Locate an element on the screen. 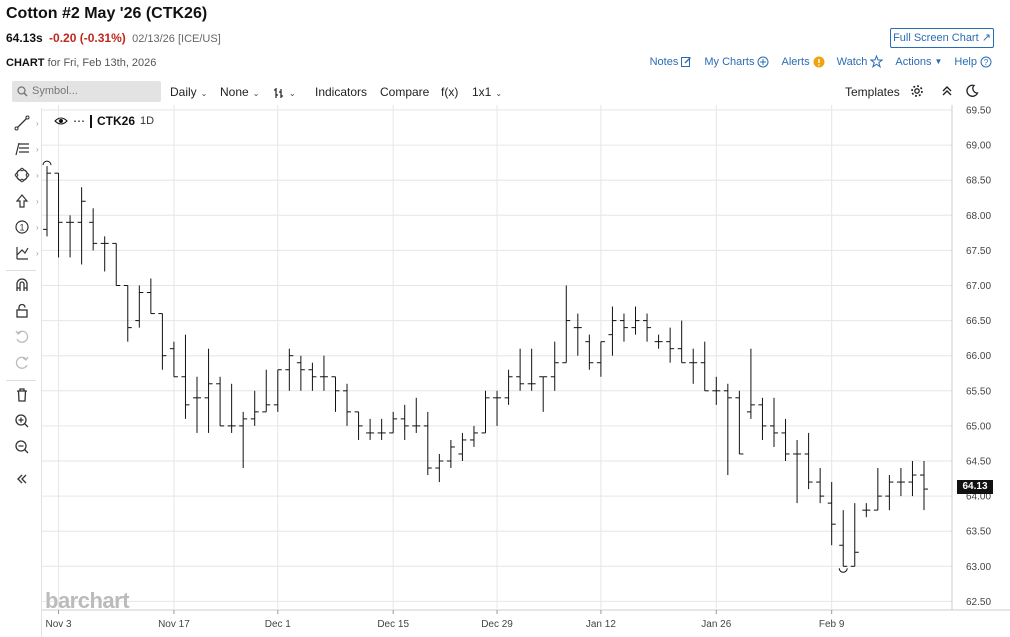 This screenshot has width=1010, height=637. zoom-in-button is located at coordinates (22, 421).